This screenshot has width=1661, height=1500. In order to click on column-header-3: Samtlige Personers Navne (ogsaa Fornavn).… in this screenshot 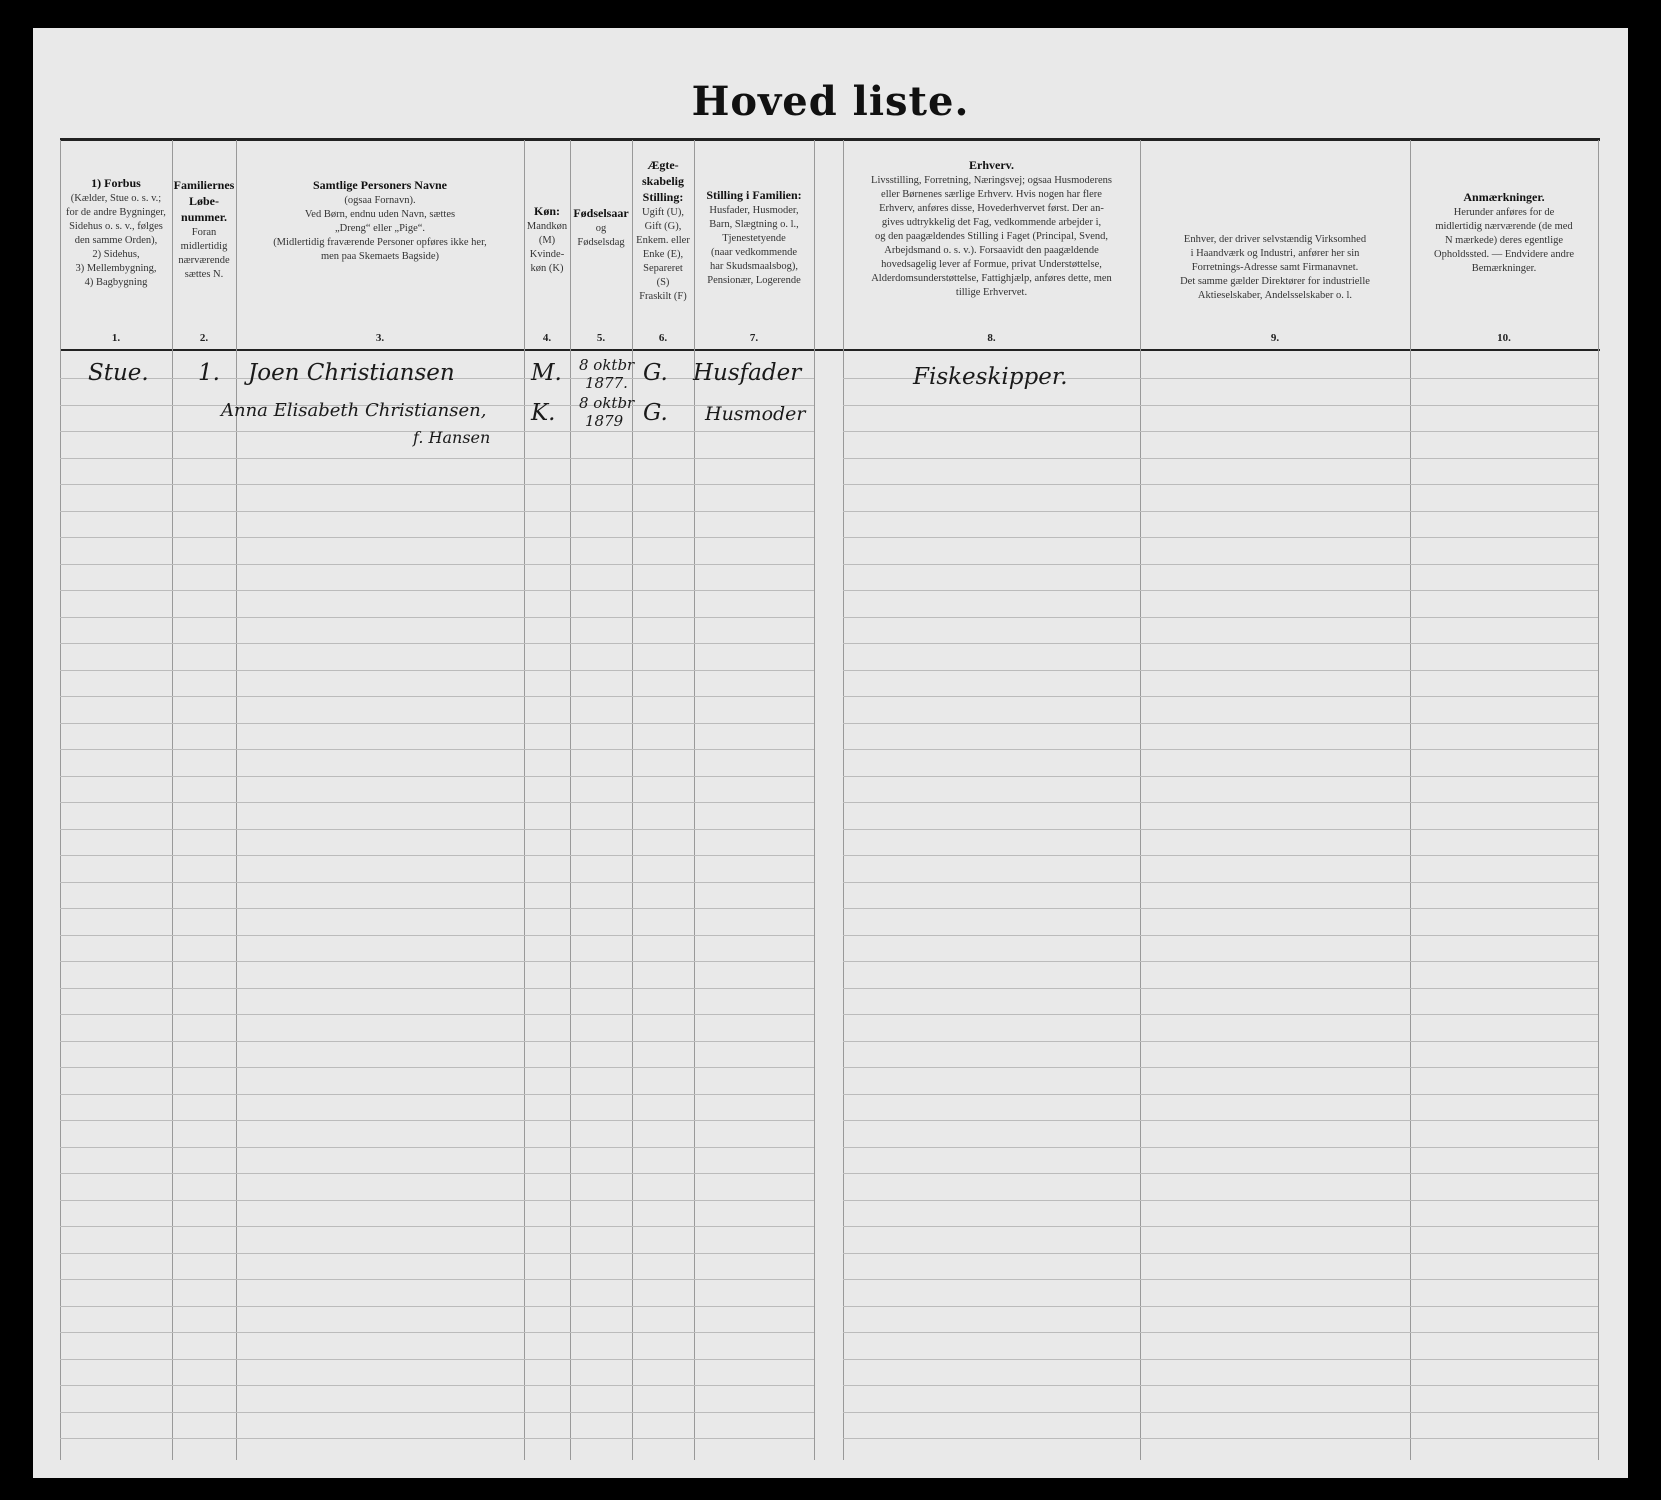, I will do `click(380, 221)`.